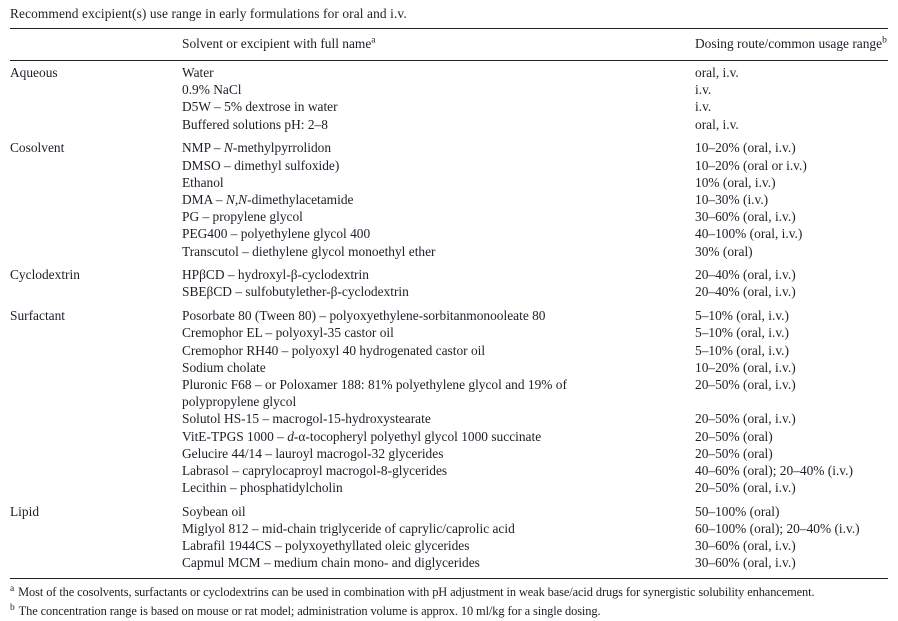 The width and height of the screenshot is (898, 621). I want to click on category-cell: Lipid, so click(25, 511).